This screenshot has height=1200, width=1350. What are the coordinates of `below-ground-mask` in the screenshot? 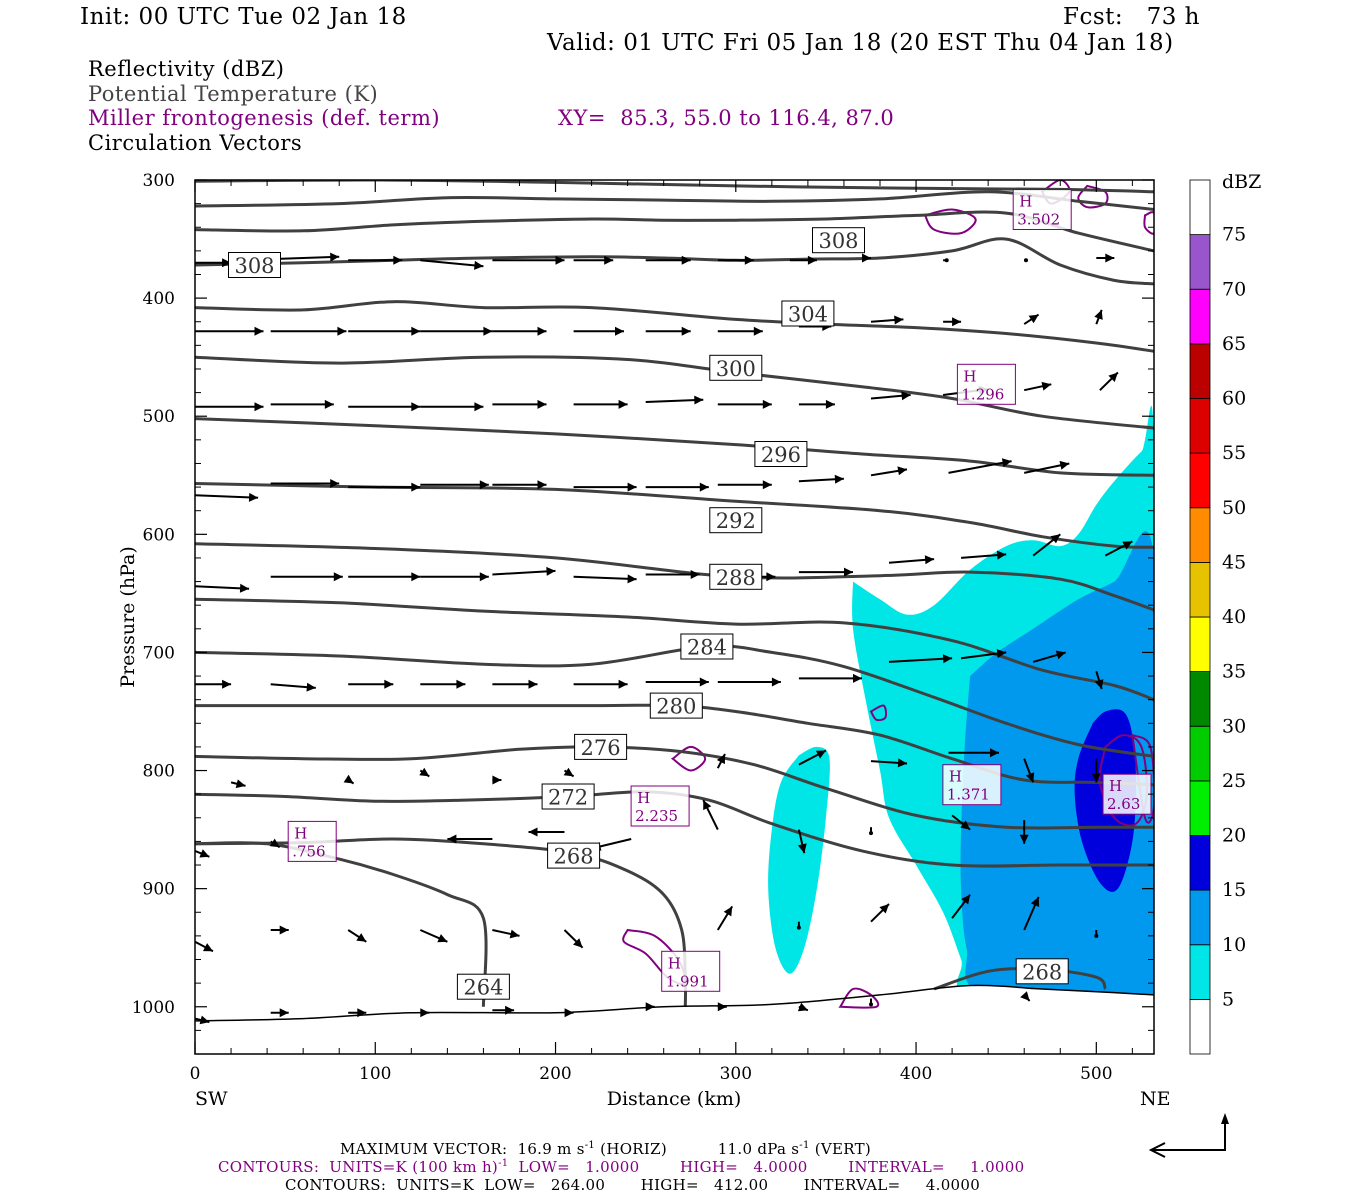 It's located at (674, 1019).